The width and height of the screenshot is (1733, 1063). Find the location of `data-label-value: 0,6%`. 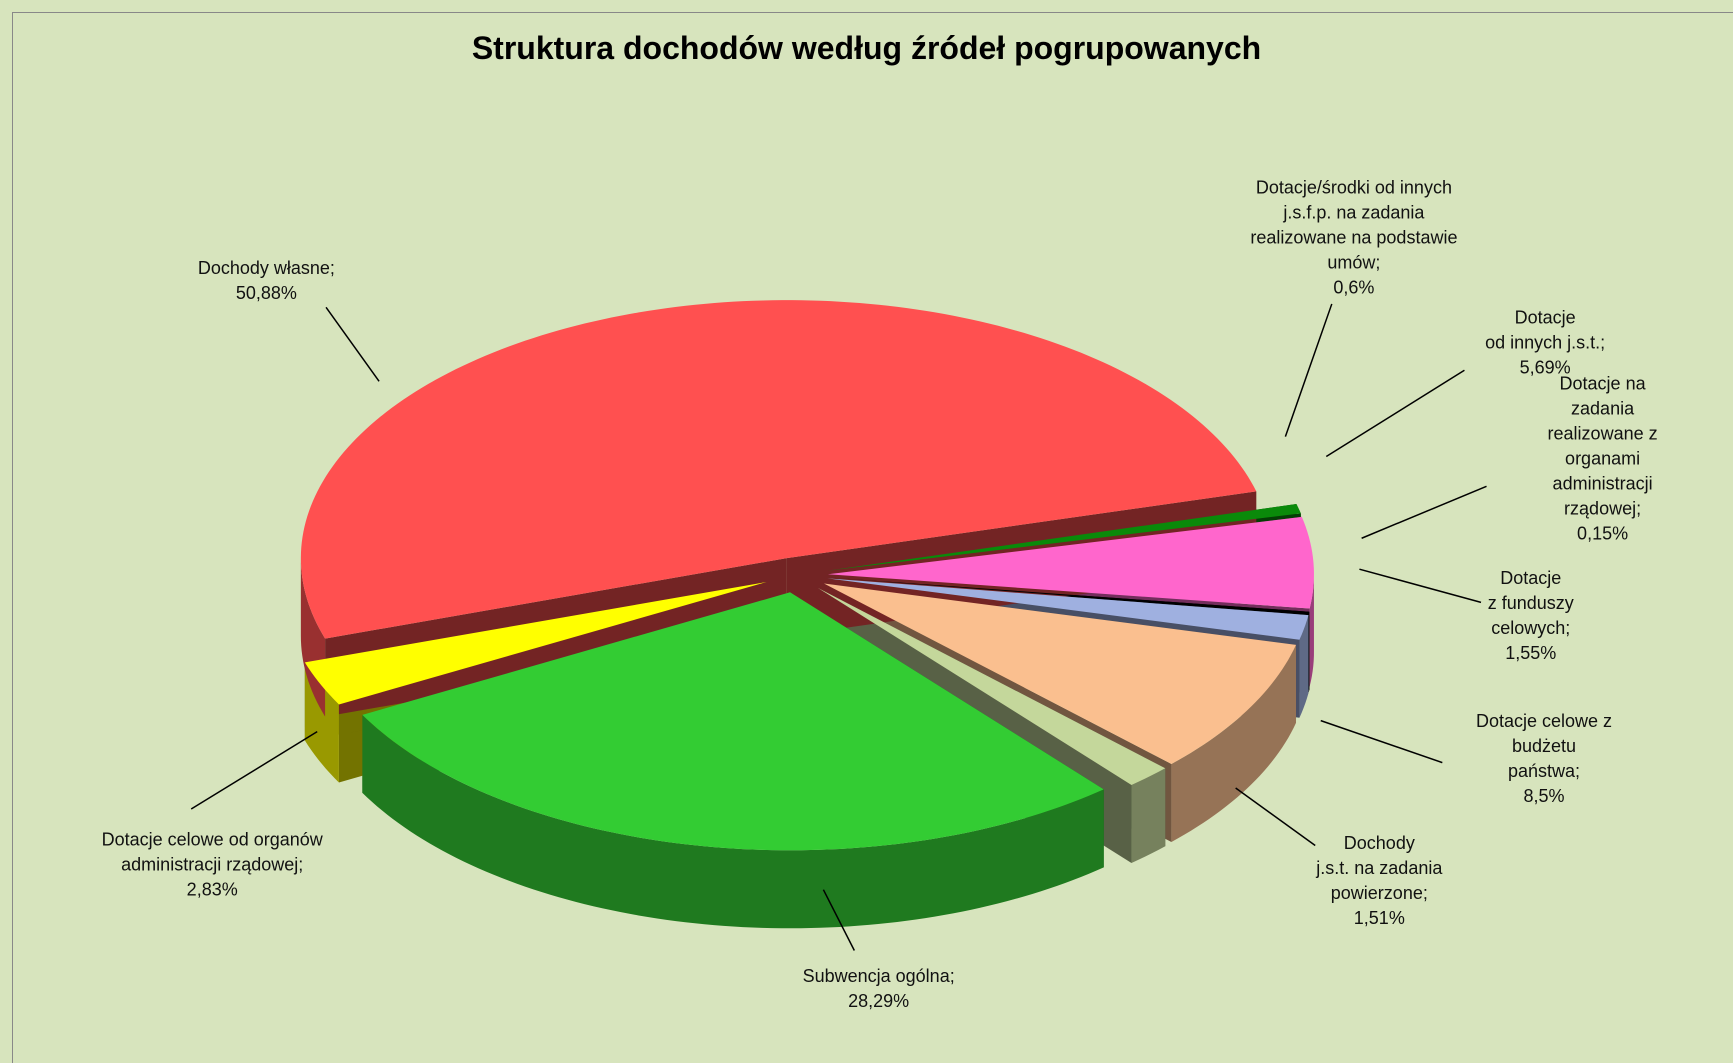

data-label-value: 0,6% is located at coordinates (1354, 287).